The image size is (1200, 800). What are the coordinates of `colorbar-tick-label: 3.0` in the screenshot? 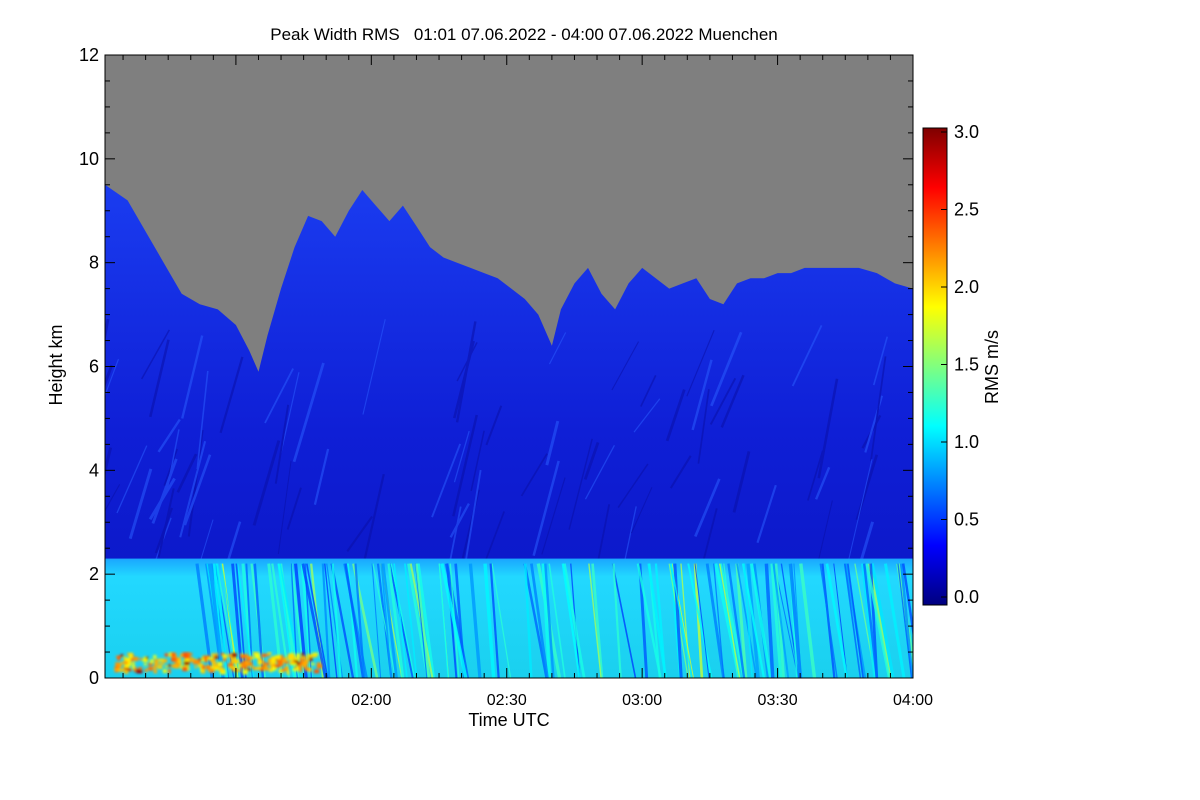 It's located at (966, 132).